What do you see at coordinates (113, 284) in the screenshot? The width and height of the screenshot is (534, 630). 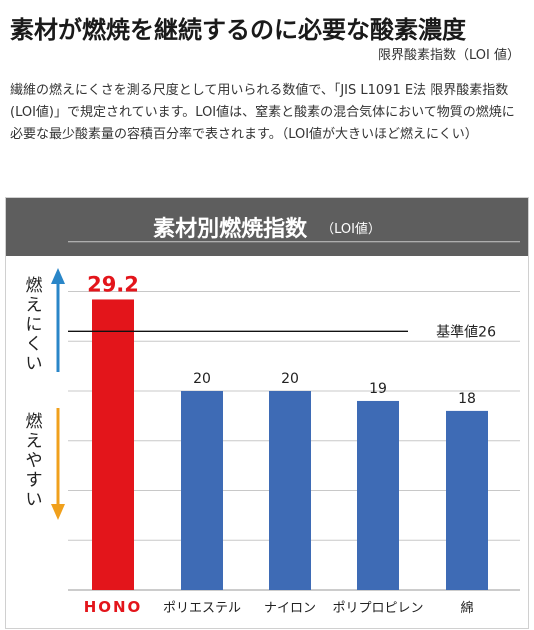 I see `data-label: 29.2` at bounding box center [113, 284].